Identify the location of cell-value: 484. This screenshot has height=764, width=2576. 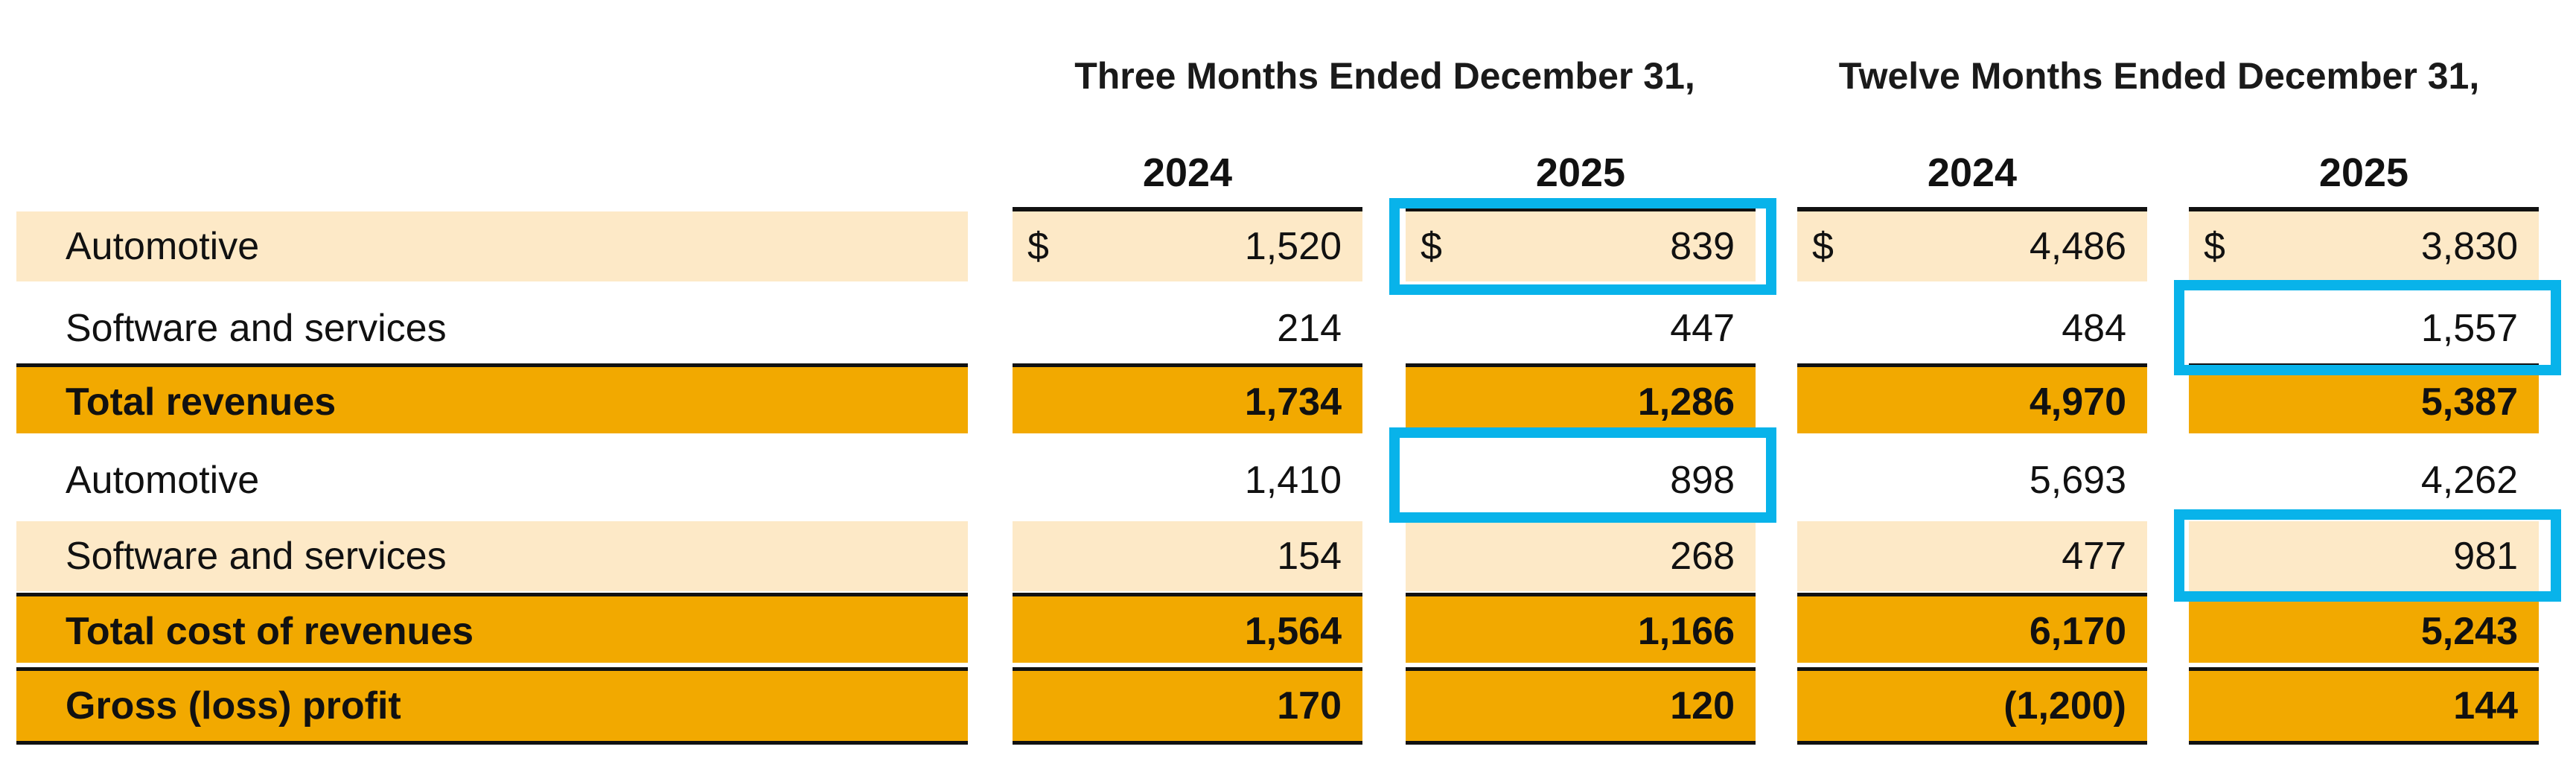
(2094, 328).